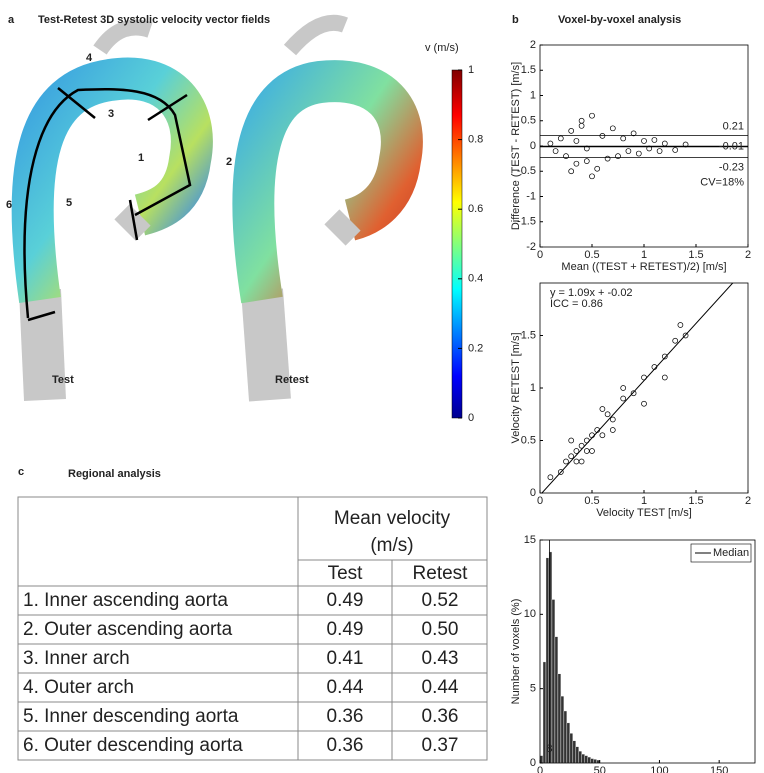  Describe the element at coordinates (549, 749) in the screenshot. I see `median-label: 8` at that location.